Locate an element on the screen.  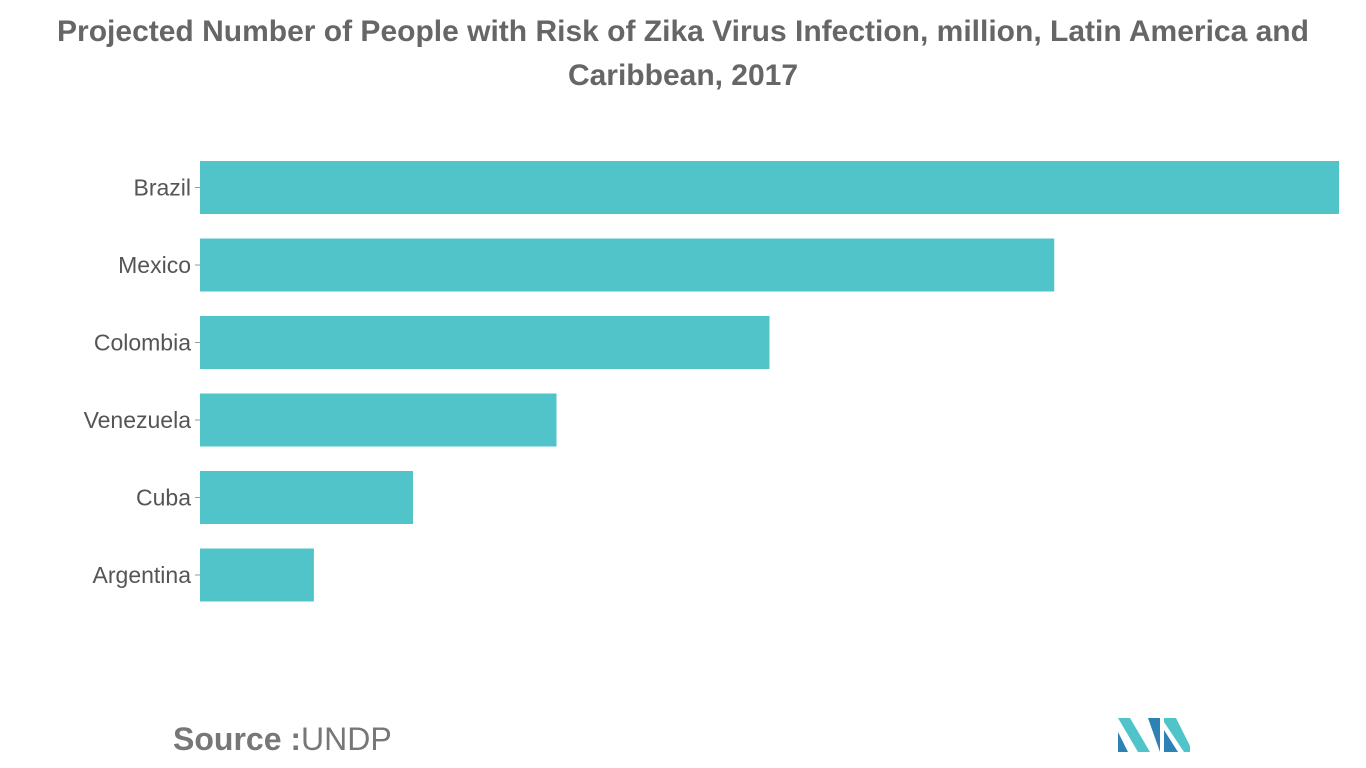
source-note: Source :UNDP is located at coordinates (282, 739).